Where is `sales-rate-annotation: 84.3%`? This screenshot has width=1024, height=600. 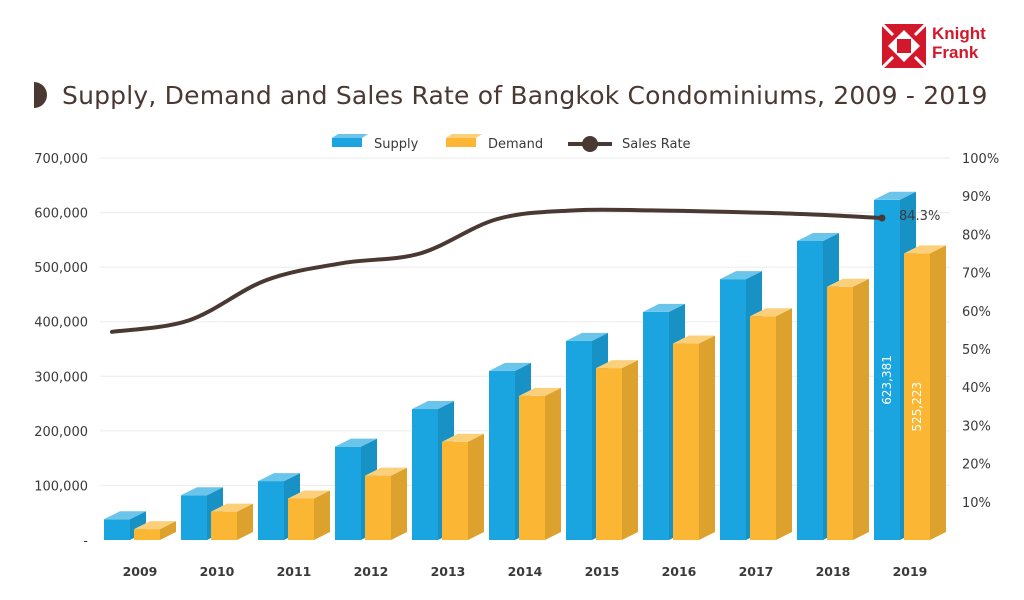
sales-rate-annotation: 84.3% is located at coordinates (919, 216).